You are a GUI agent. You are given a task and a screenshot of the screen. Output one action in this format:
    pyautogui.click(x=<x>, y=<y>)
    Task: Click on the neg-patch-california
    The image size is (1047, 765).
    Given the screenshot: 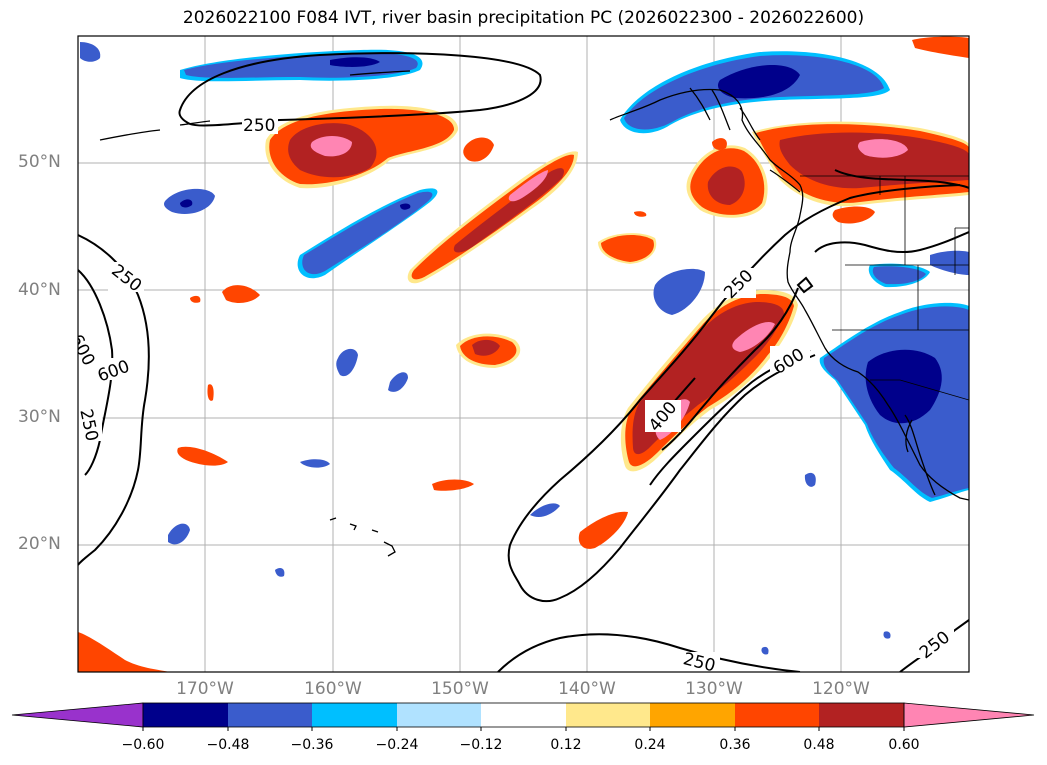 What is the action you would take?
    pyautogui.click(x=894, y=376)
    